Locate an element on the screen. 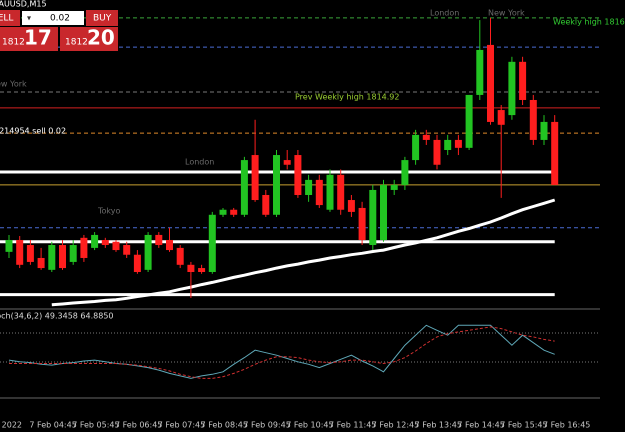 This screenshot has height=432, width=625. x-tick-label: 7 Feb 09:45 is located at coordinates (266, 425).